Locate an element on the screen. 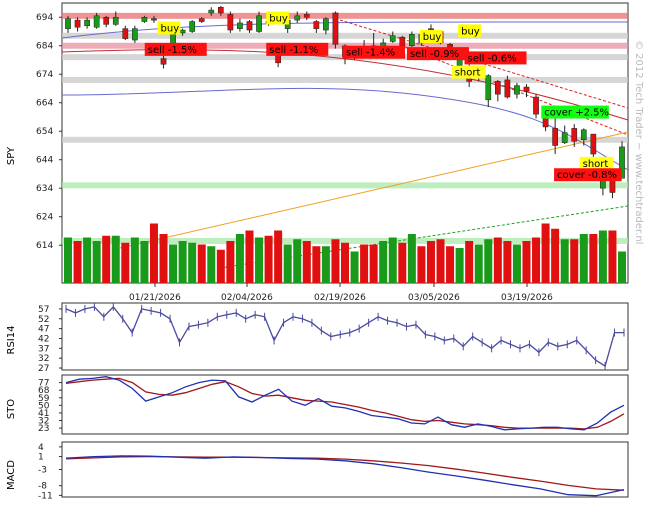 This screenshot has width=657, height=514. date-tick-label: 03/05/2026 is located at coordinates (434, 298).